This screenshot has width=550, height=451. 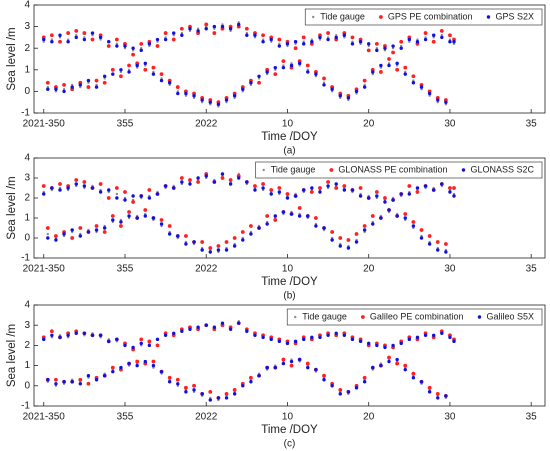 What do you see at coordinates (27, 26) in the screenshot?
I see `y-tick-label: 3` at bounding box center [27, 26].